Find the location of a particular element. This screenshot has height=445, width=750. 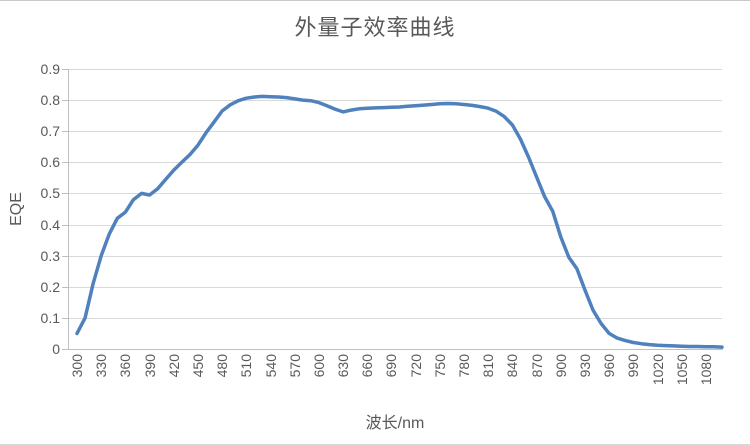

y-tick-label: 0.9 is located at coordinates (50, 69).